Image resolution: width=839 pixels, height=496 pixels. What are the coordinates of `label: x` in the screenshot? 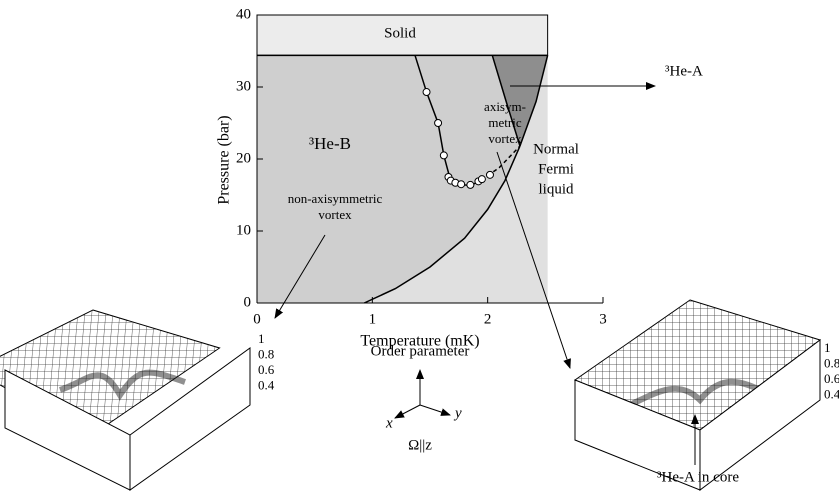 It's located at (389, 423).